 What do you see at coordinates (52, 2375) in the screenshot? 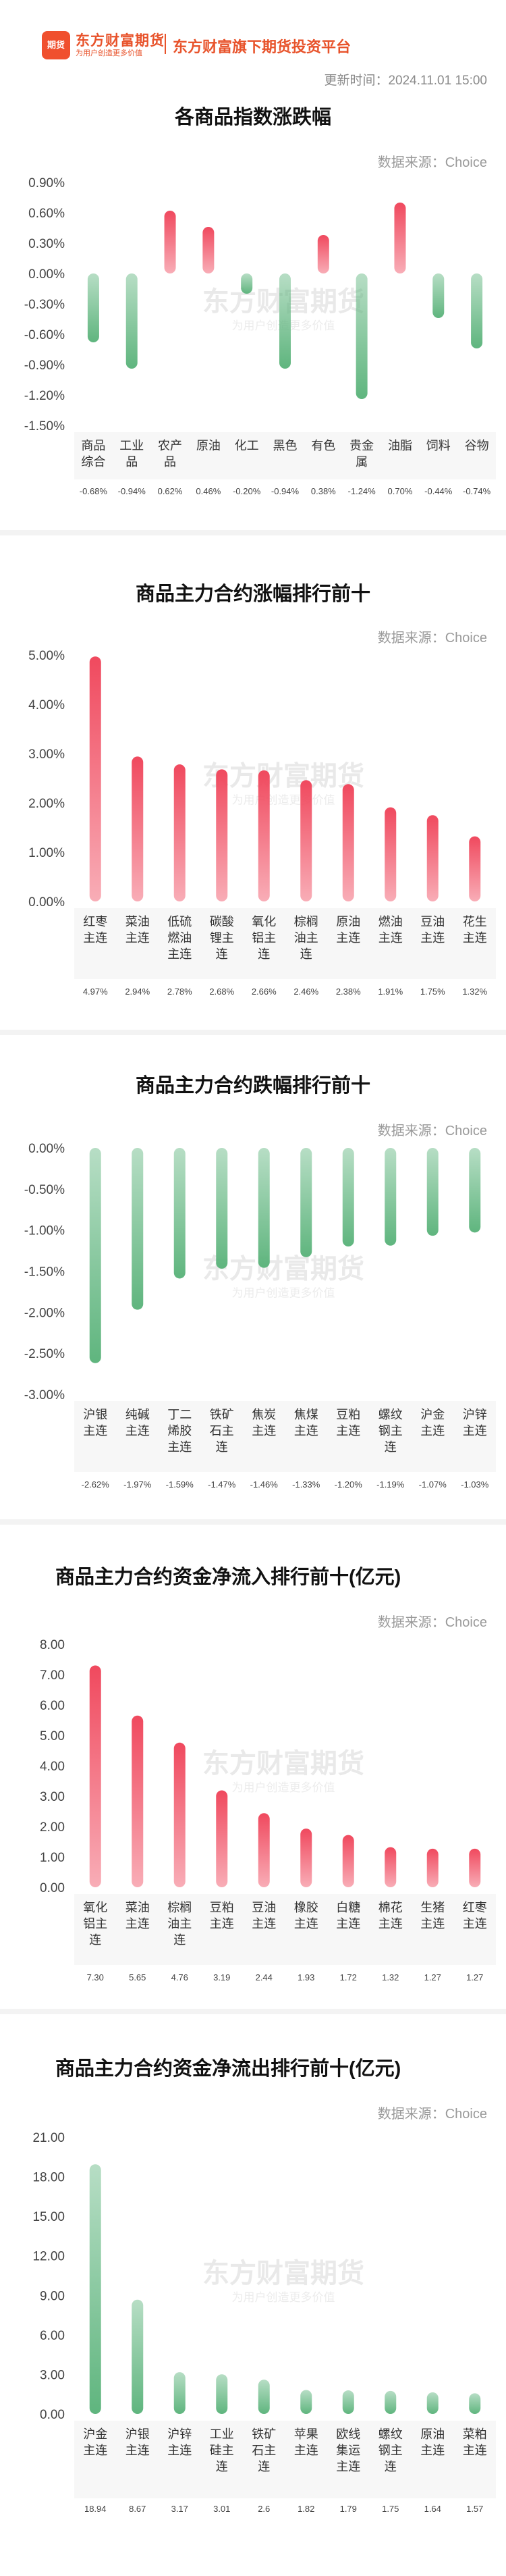
I see `y-tick-label: 3.00` at bounding box center [52, 2375].